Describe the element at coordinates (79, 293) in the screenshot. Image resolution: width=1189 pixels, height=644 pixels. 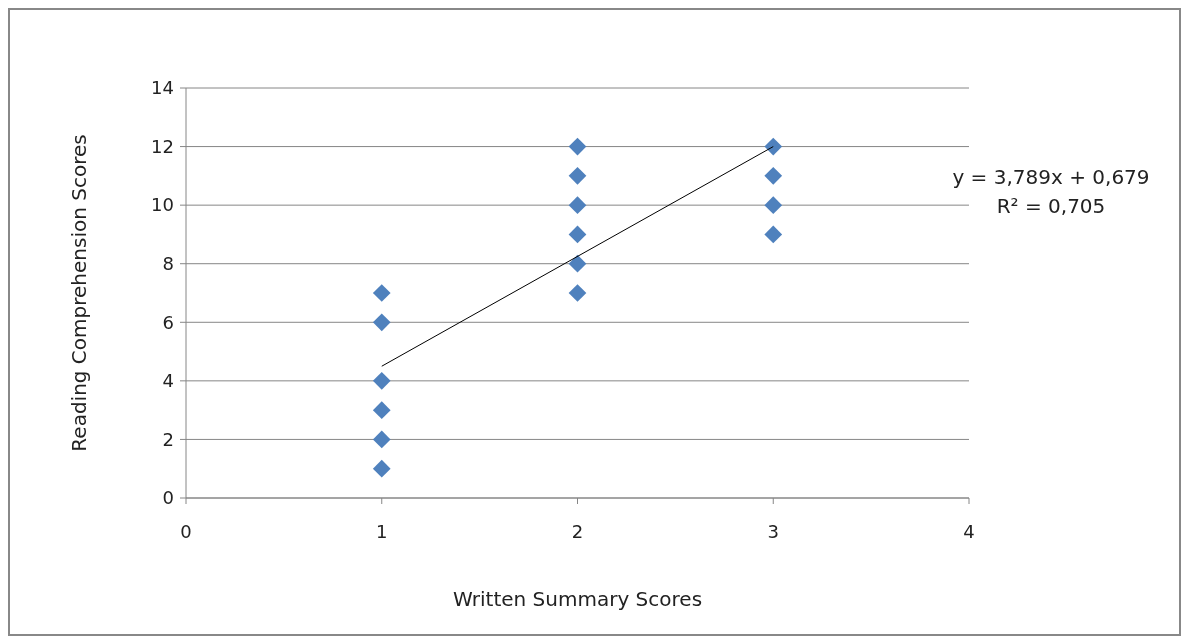
I see `y-axis-title: Reading Comprehension Scores` at that location.